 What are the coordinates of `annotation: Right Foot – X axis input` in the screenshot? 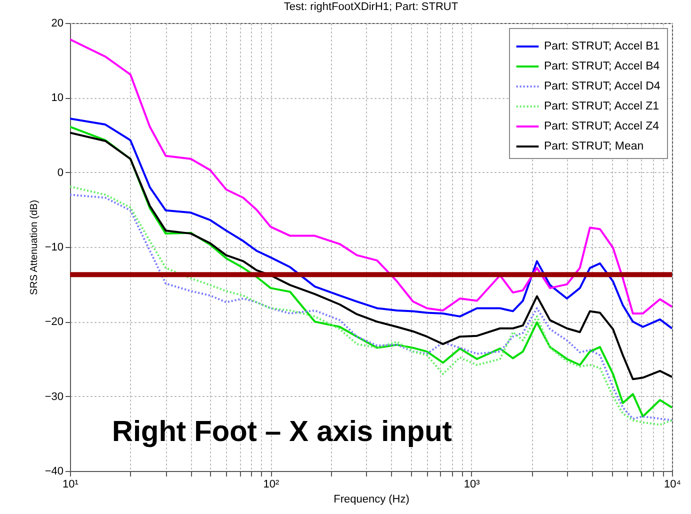 It's located at (282, 432).